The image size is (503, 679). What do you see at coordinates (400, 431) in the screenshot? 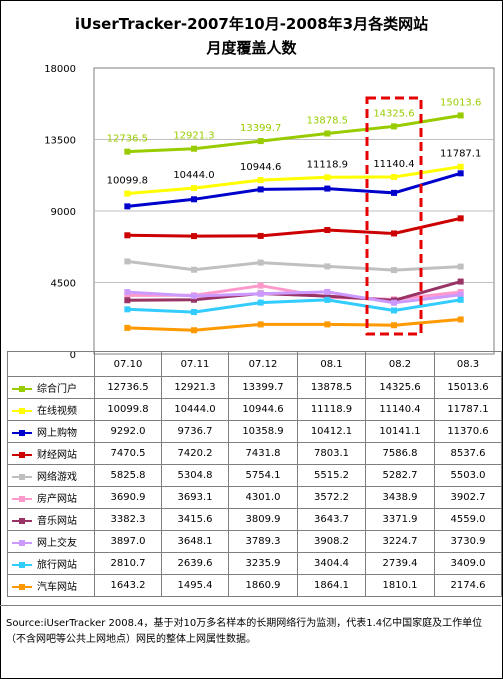
I see `table-cell: 10141.1` at bounding box center [400, 431].